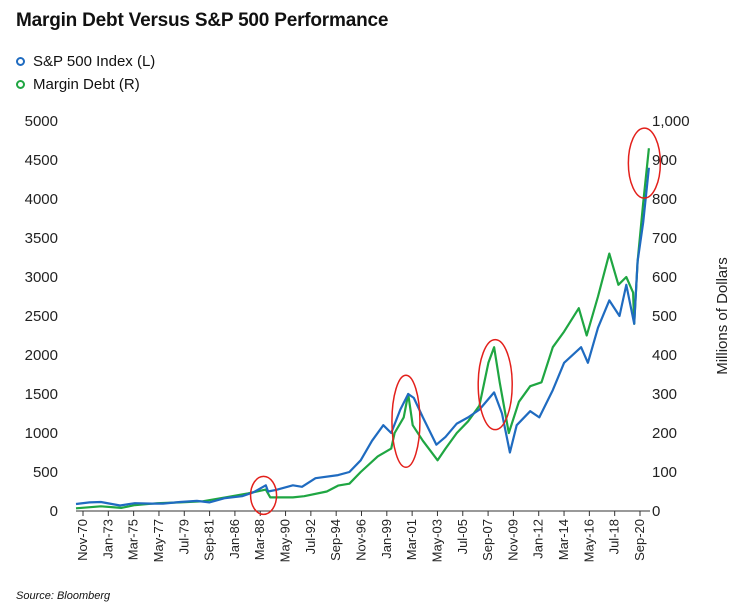  I want to click on y-right-tick-label: 1,000, so click(671, 121).